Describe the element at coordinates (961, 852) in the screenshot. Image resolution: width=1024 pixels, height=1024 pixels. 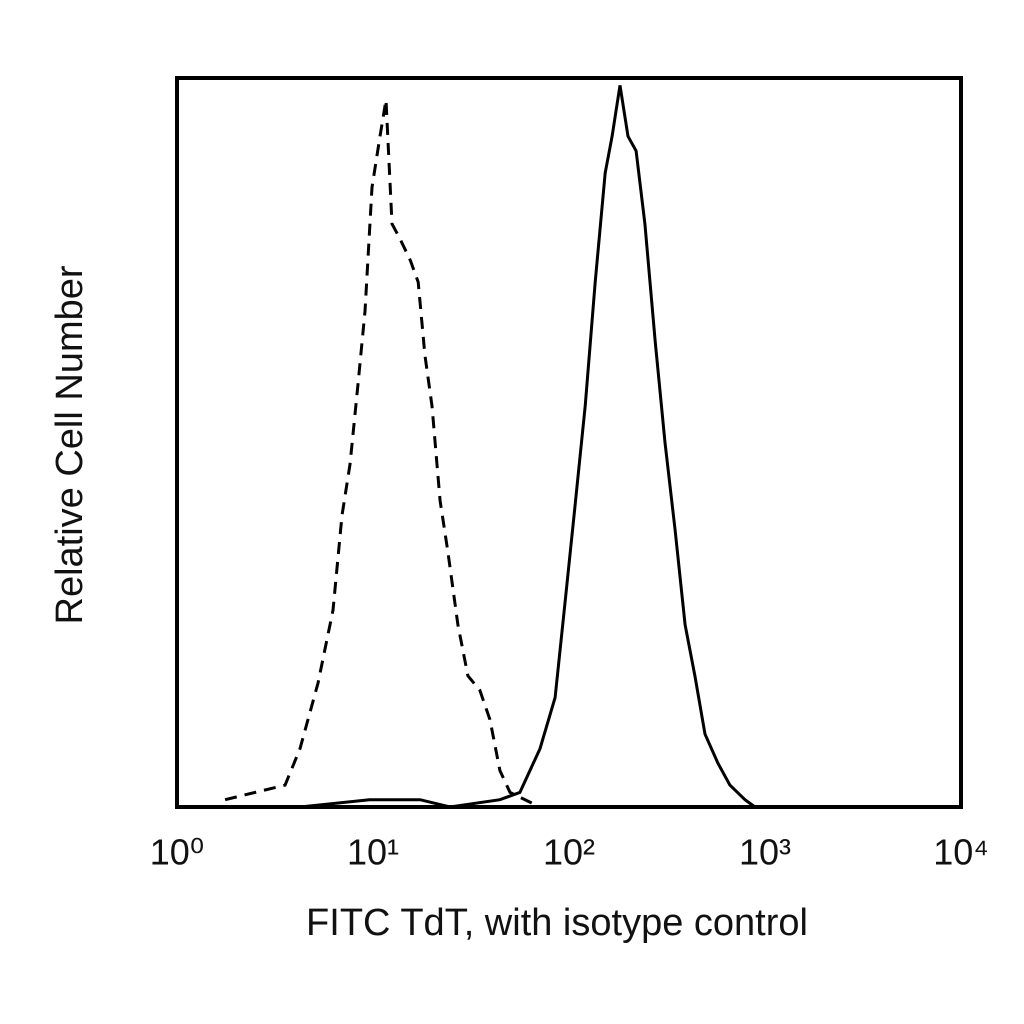
I see `x-tick-label: 10⁴` at that location.